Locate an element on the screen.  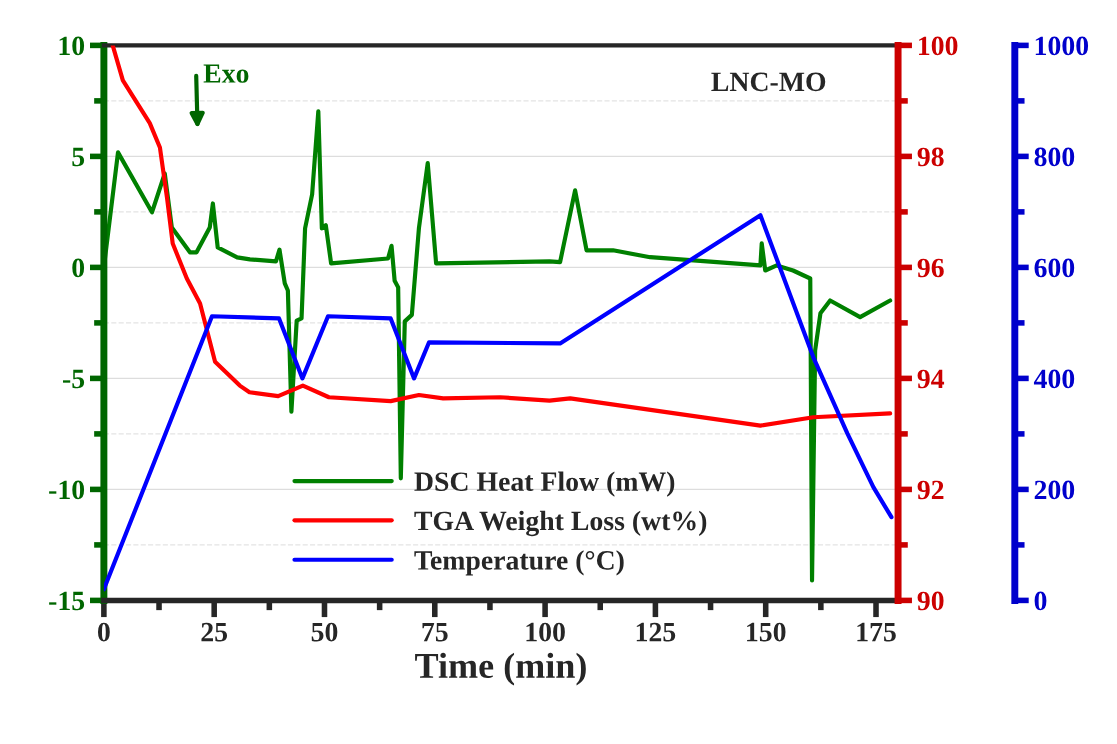
x-tick-label: 125 is located at coordinates (656, 632).